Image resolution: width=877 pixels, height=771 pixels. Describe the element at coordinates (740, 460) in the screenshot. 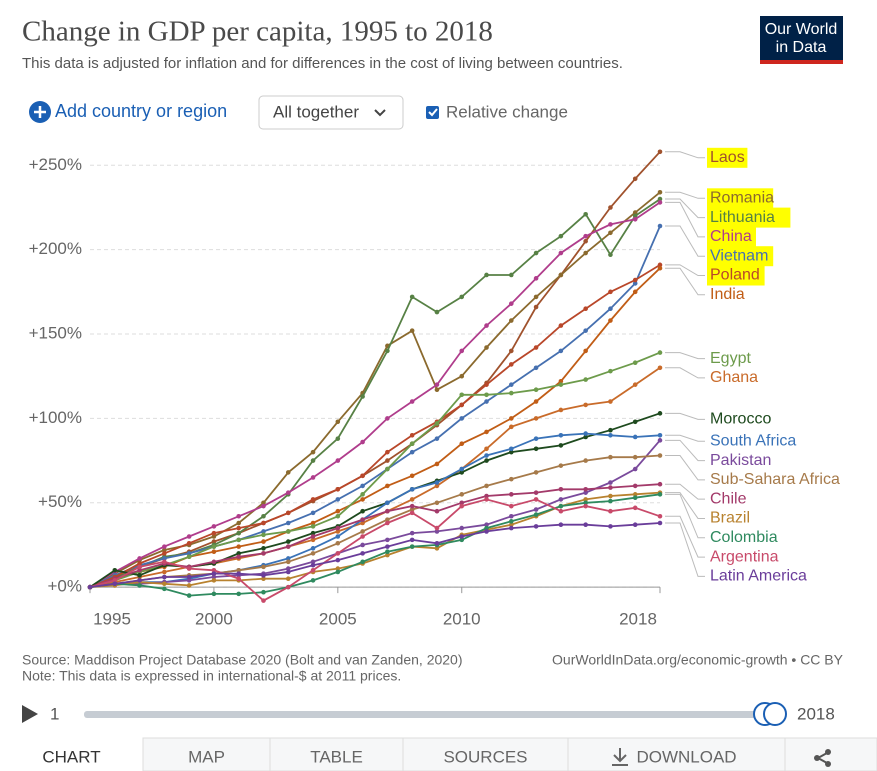

I see `legend-label: Pakistan` at that location.